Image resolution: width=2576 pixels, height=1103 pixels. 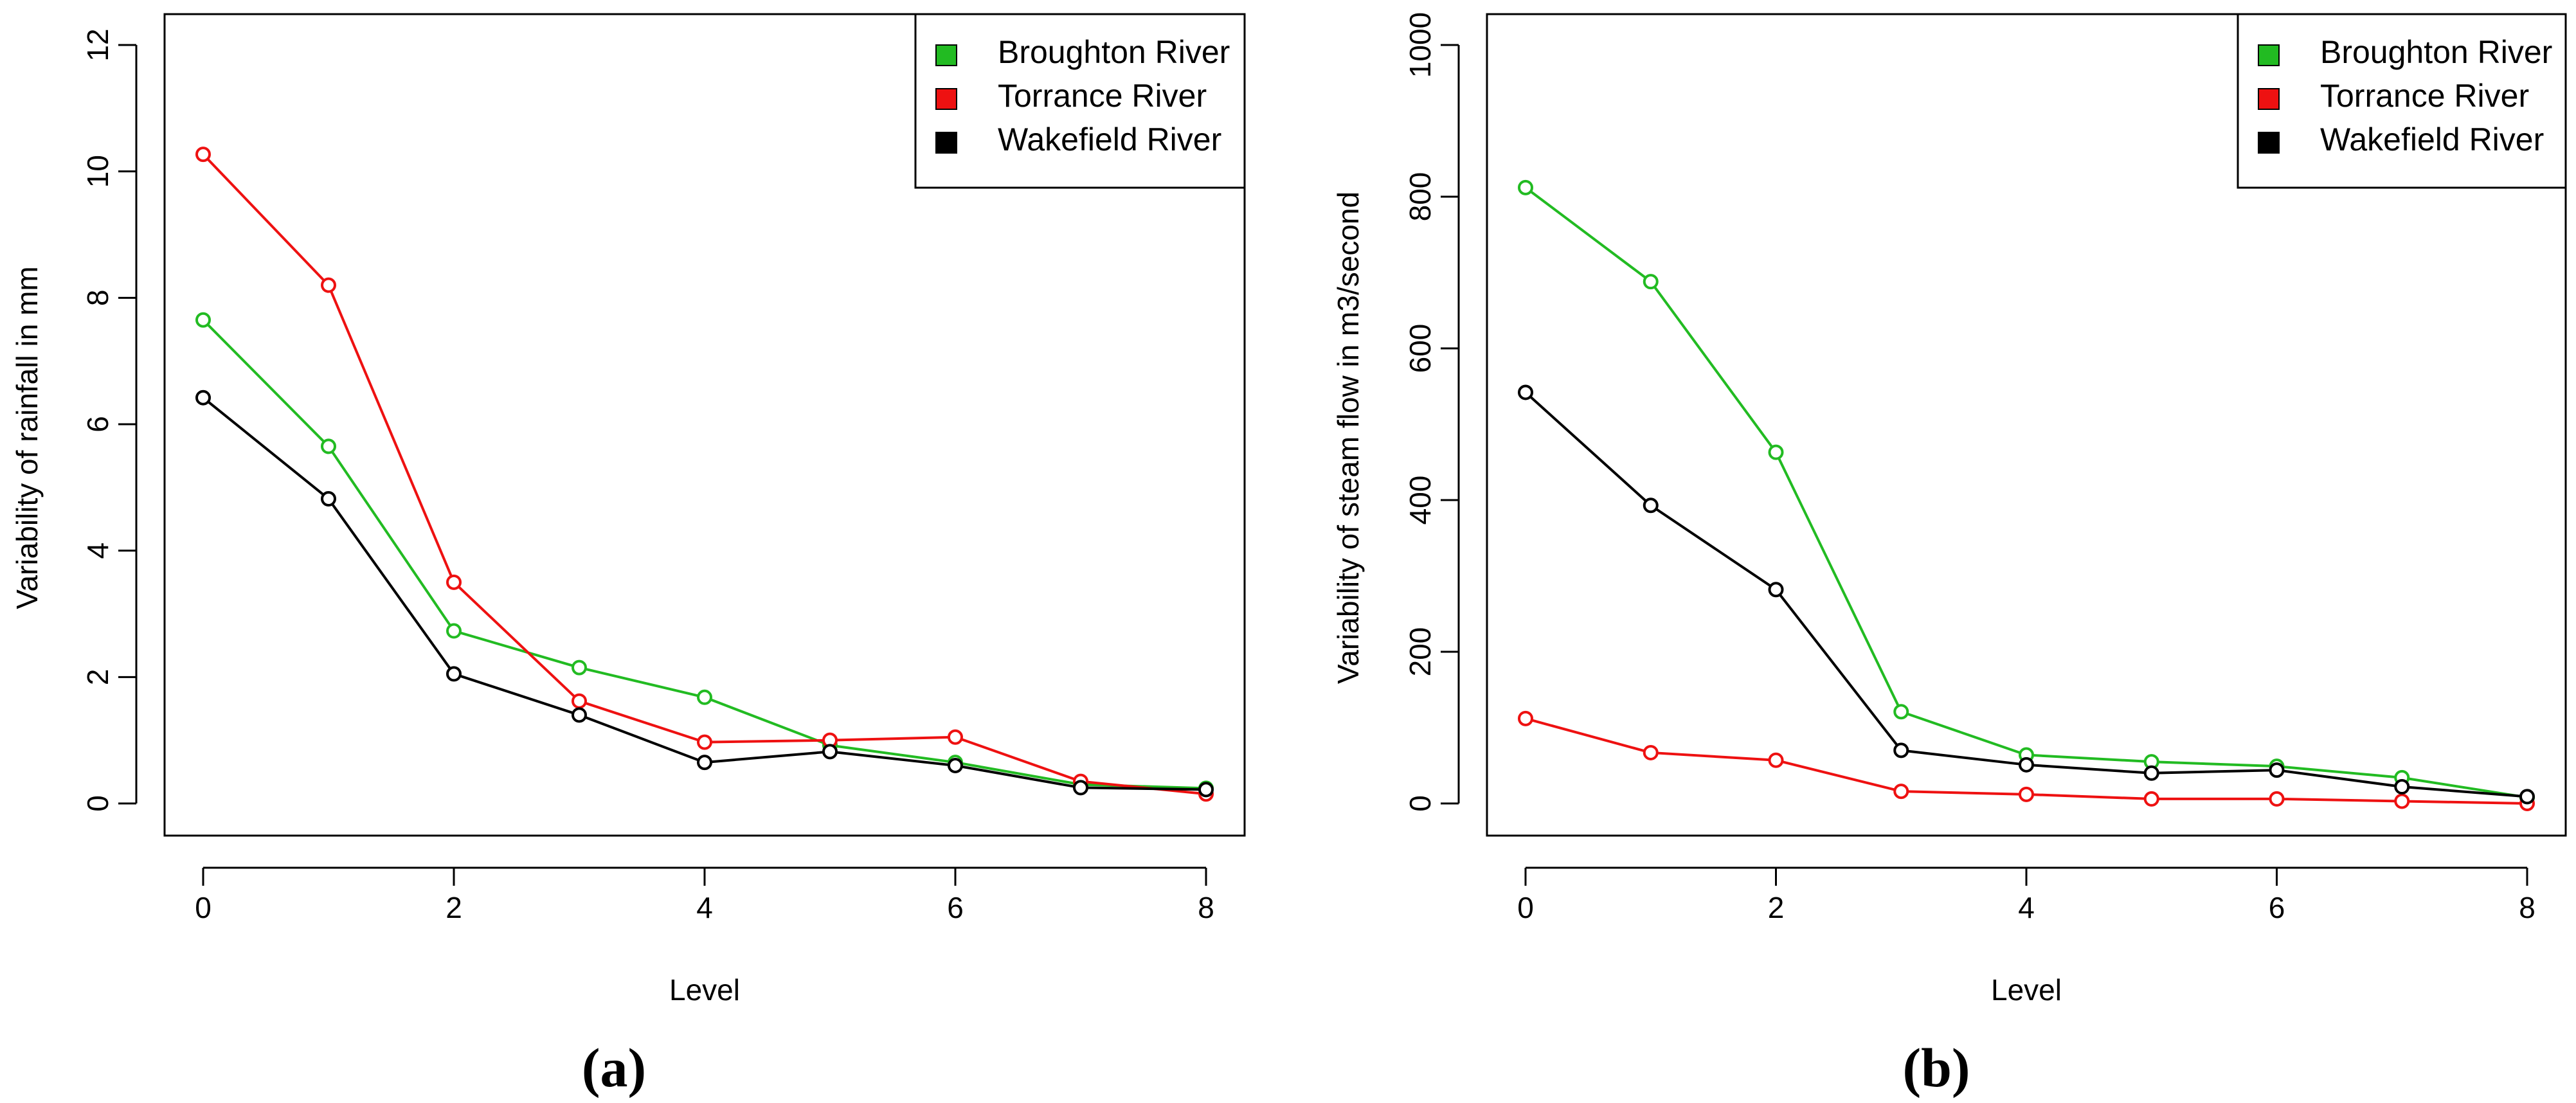 I want to click on y-tick-label: 10, so click(x=97, y=171).